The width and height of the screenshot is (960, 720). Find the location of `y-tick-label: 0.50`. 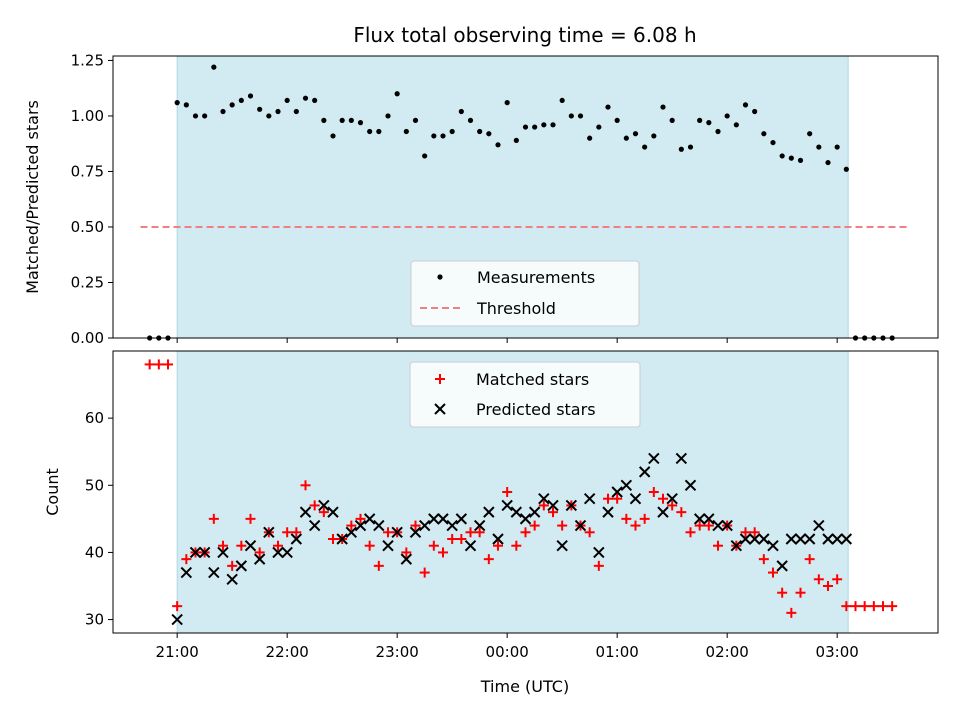

y-tick-label: 0.50 is located at coordinates (87, 227).